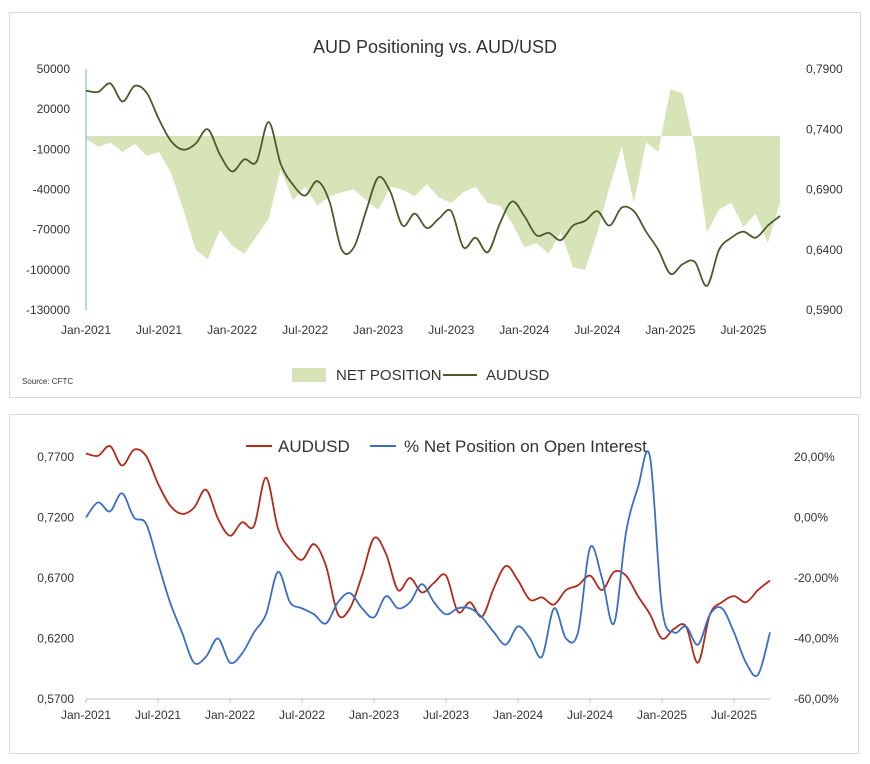  I want to click on y-left-tick-label: 50000, so click(54, 69).